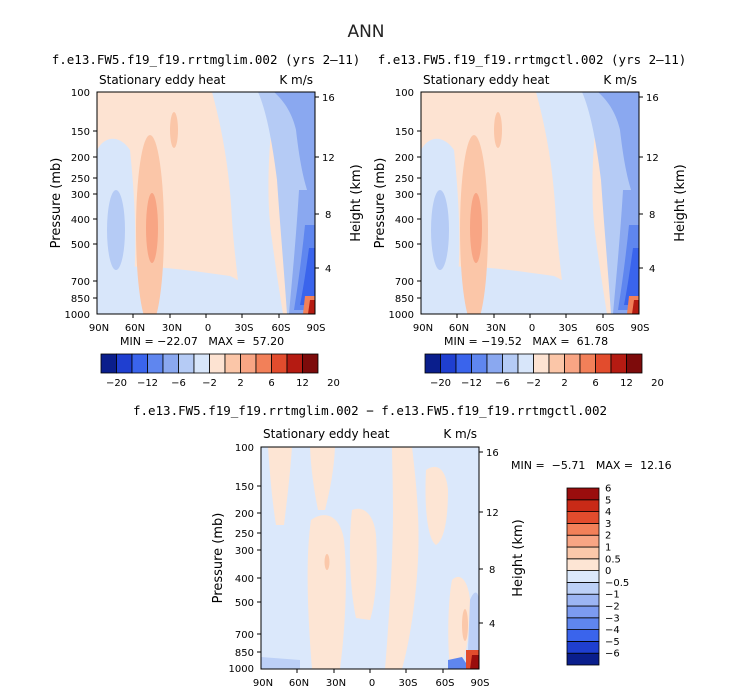 The image size is (733, 693). Describe the element at coordinates (280, 328) in the screenshot. I see `x-tick-label: 60S` at that location.